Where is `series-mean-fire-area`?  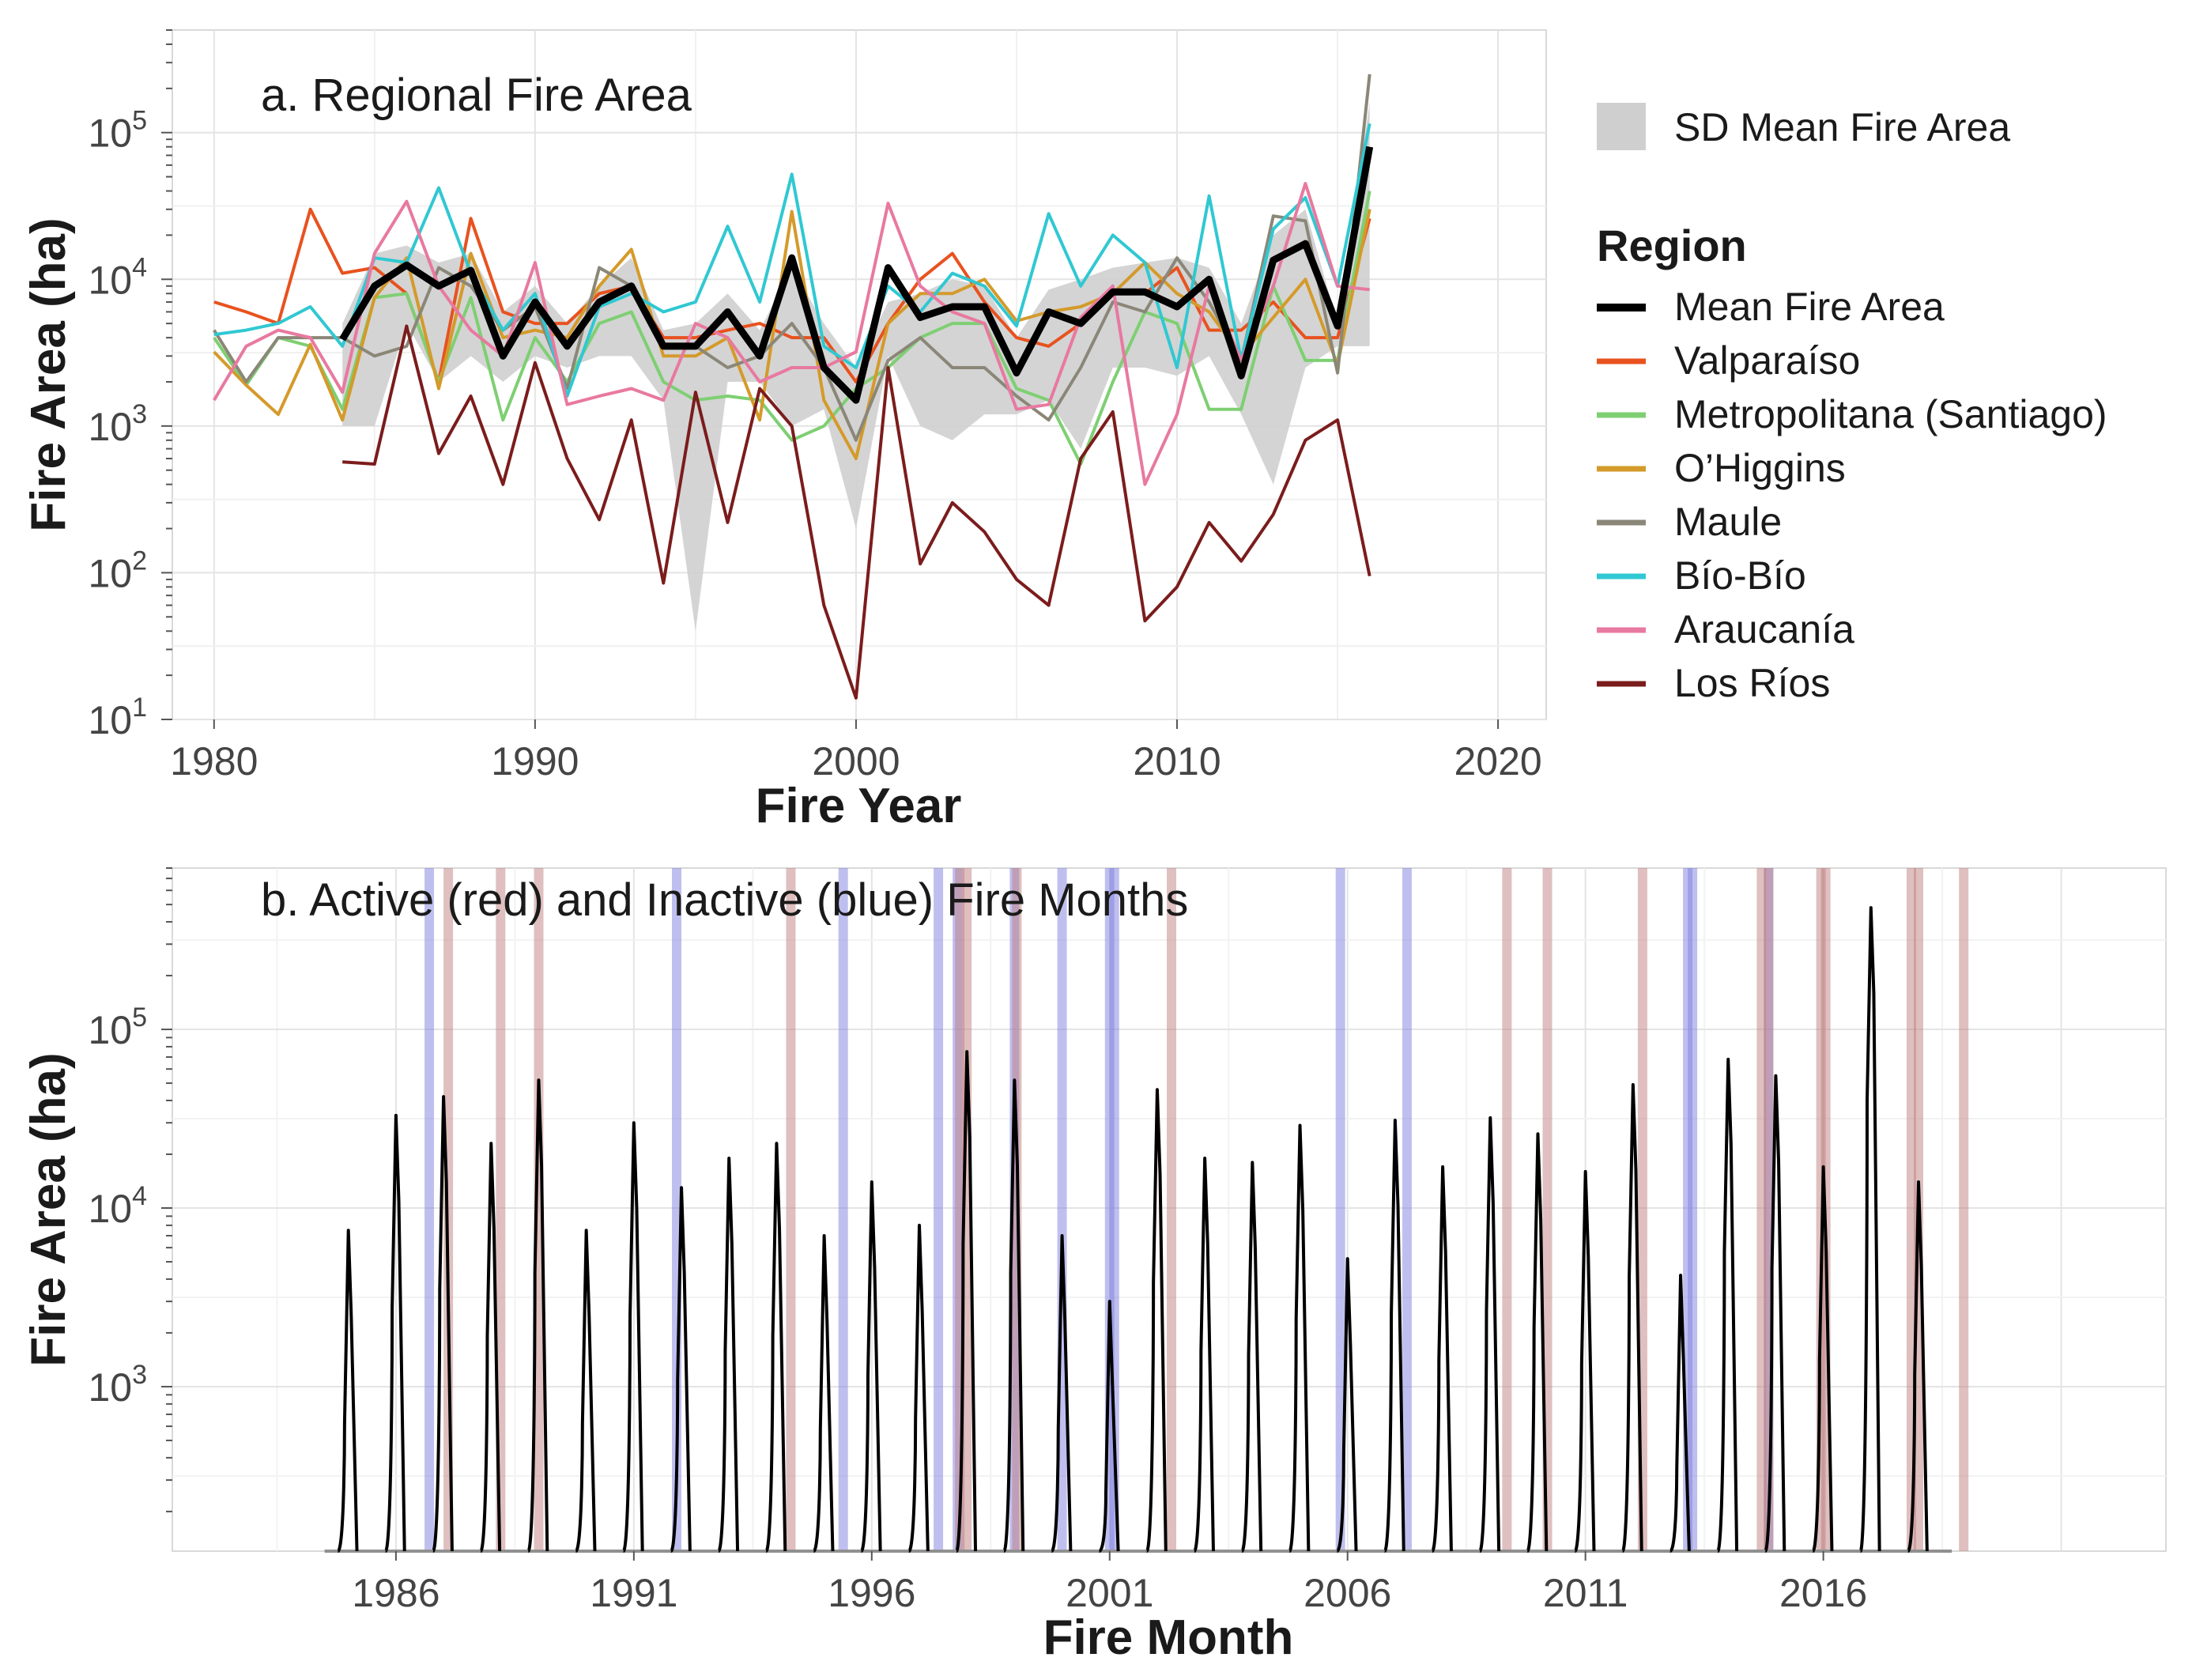 series-mean-fire-area is located at coordinates (856, 274).